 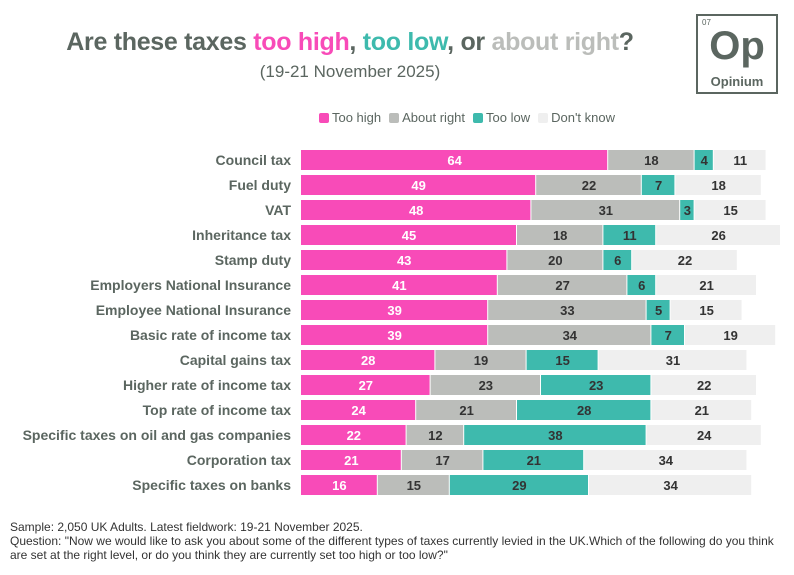 I want to click on data-label: 41, so click(x=399, y=285).